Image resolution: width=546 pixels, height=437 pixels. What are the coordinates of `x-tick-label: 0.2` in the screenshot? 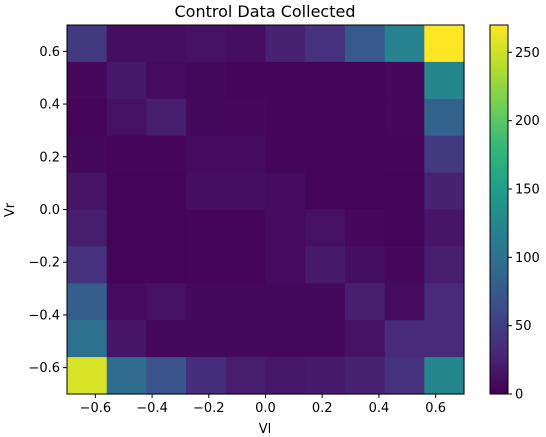 It's located at (322, 408).